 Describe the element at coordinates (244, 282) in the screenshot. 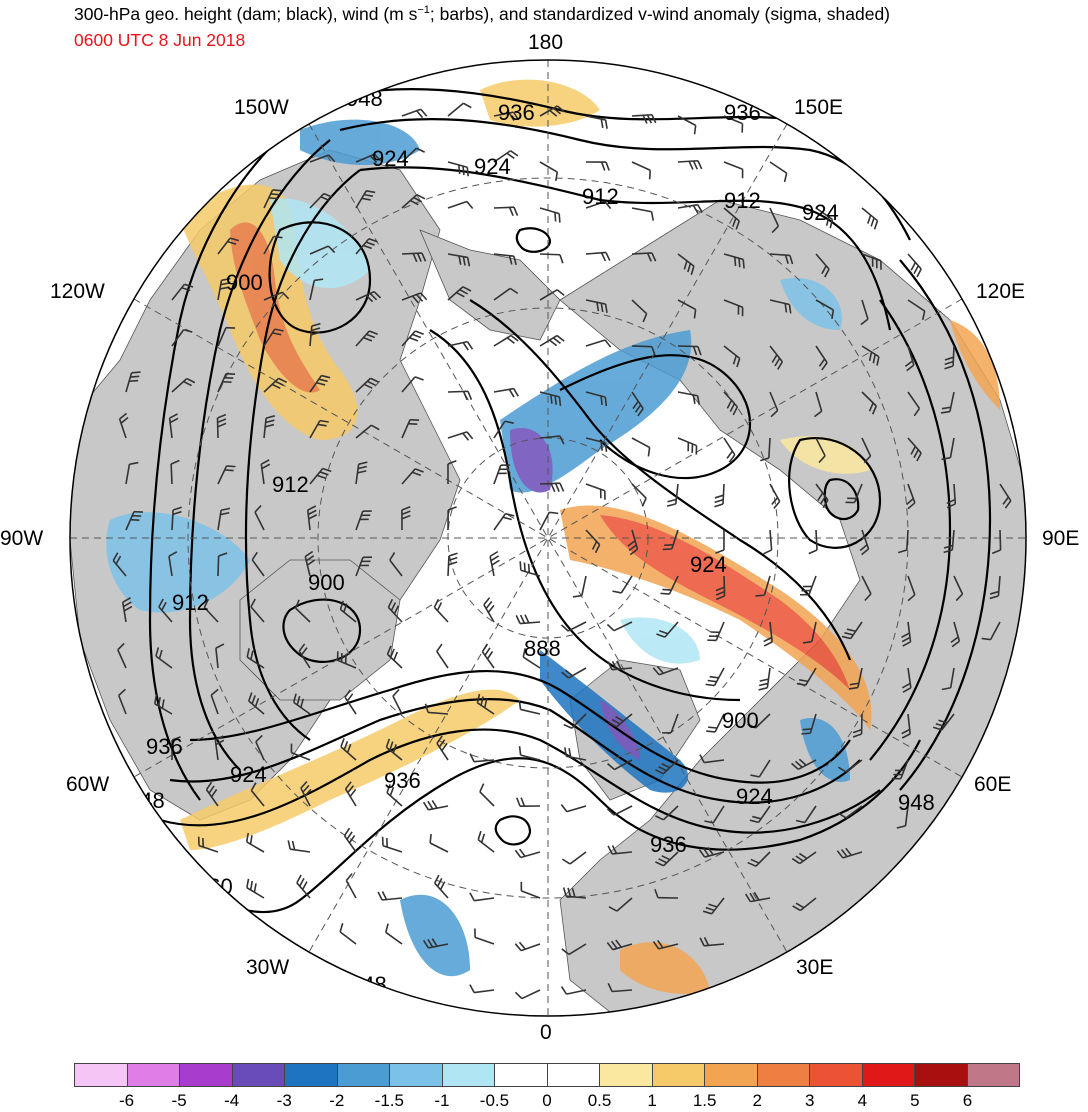

I see `contour-label: 900` at that location.